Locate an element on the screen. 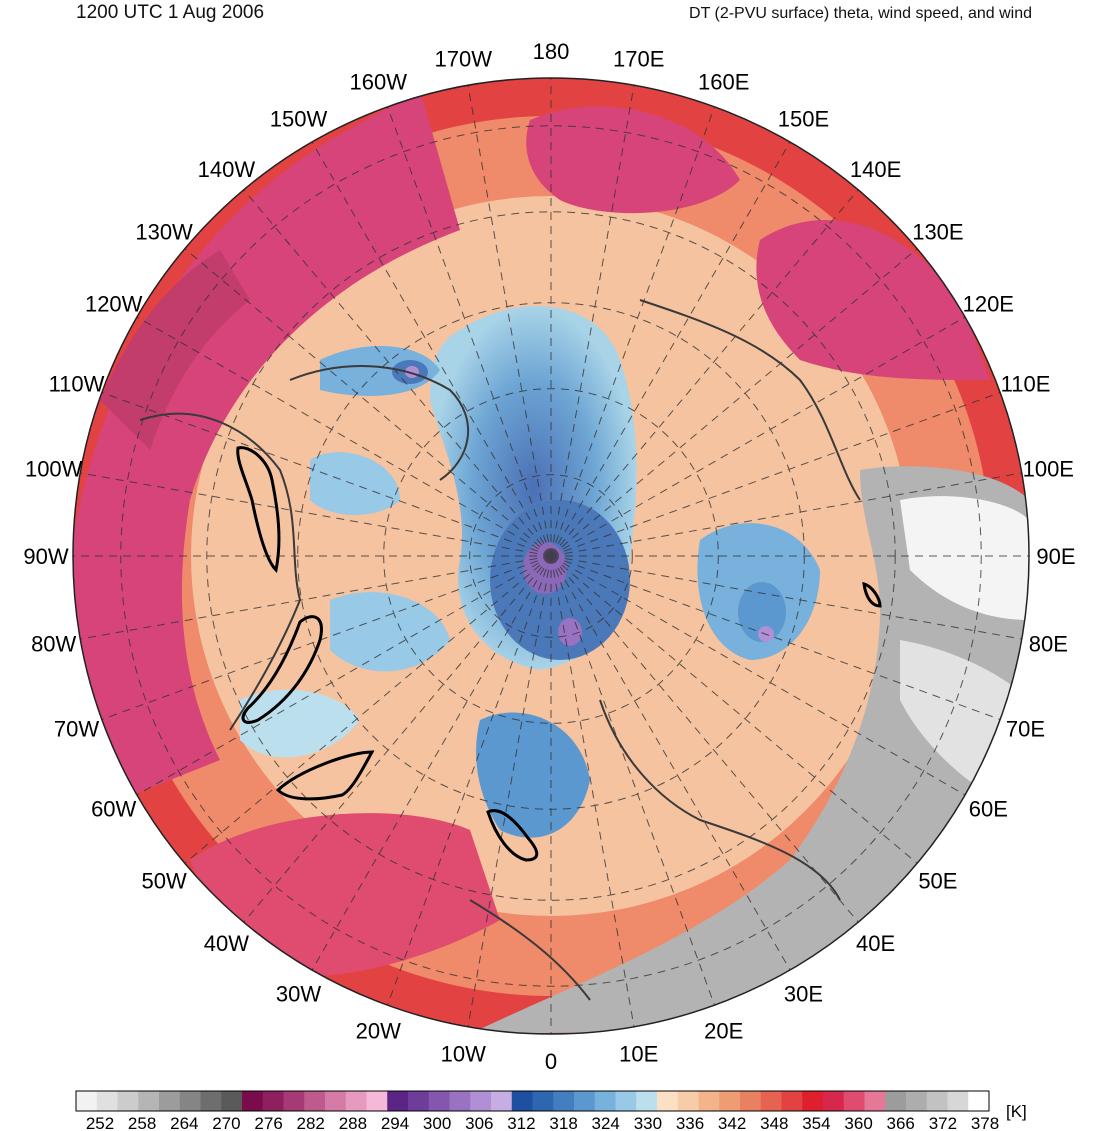 Image resolution: width=1098 pixels, height=1131 pixels. colorbar-tick-label: 336 is located at coordinates (690, 1122).